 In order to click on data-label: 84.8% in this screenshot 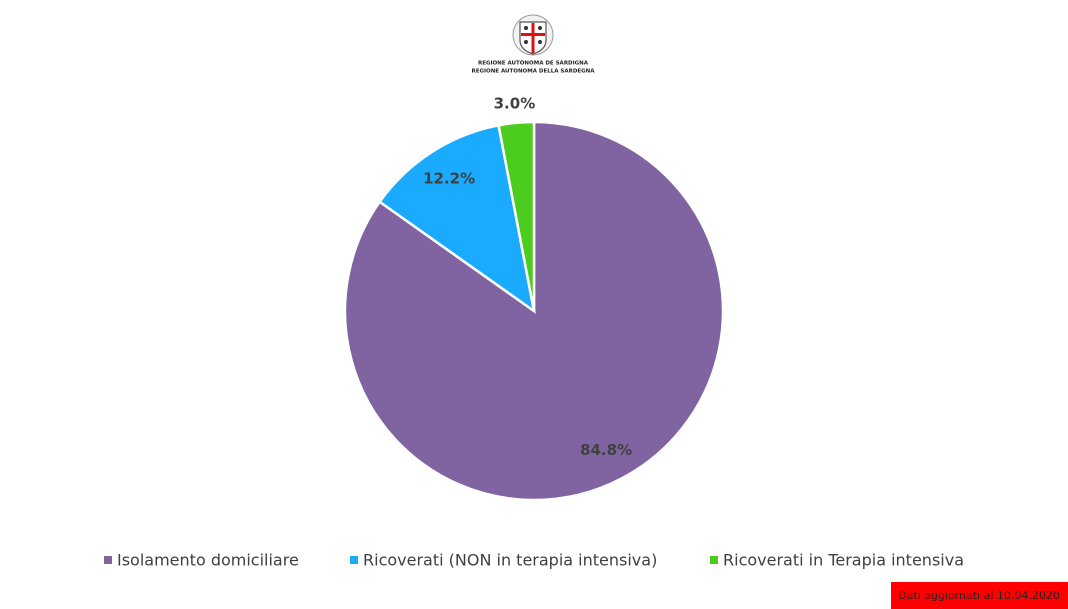, I will do `click(606, 450)`.